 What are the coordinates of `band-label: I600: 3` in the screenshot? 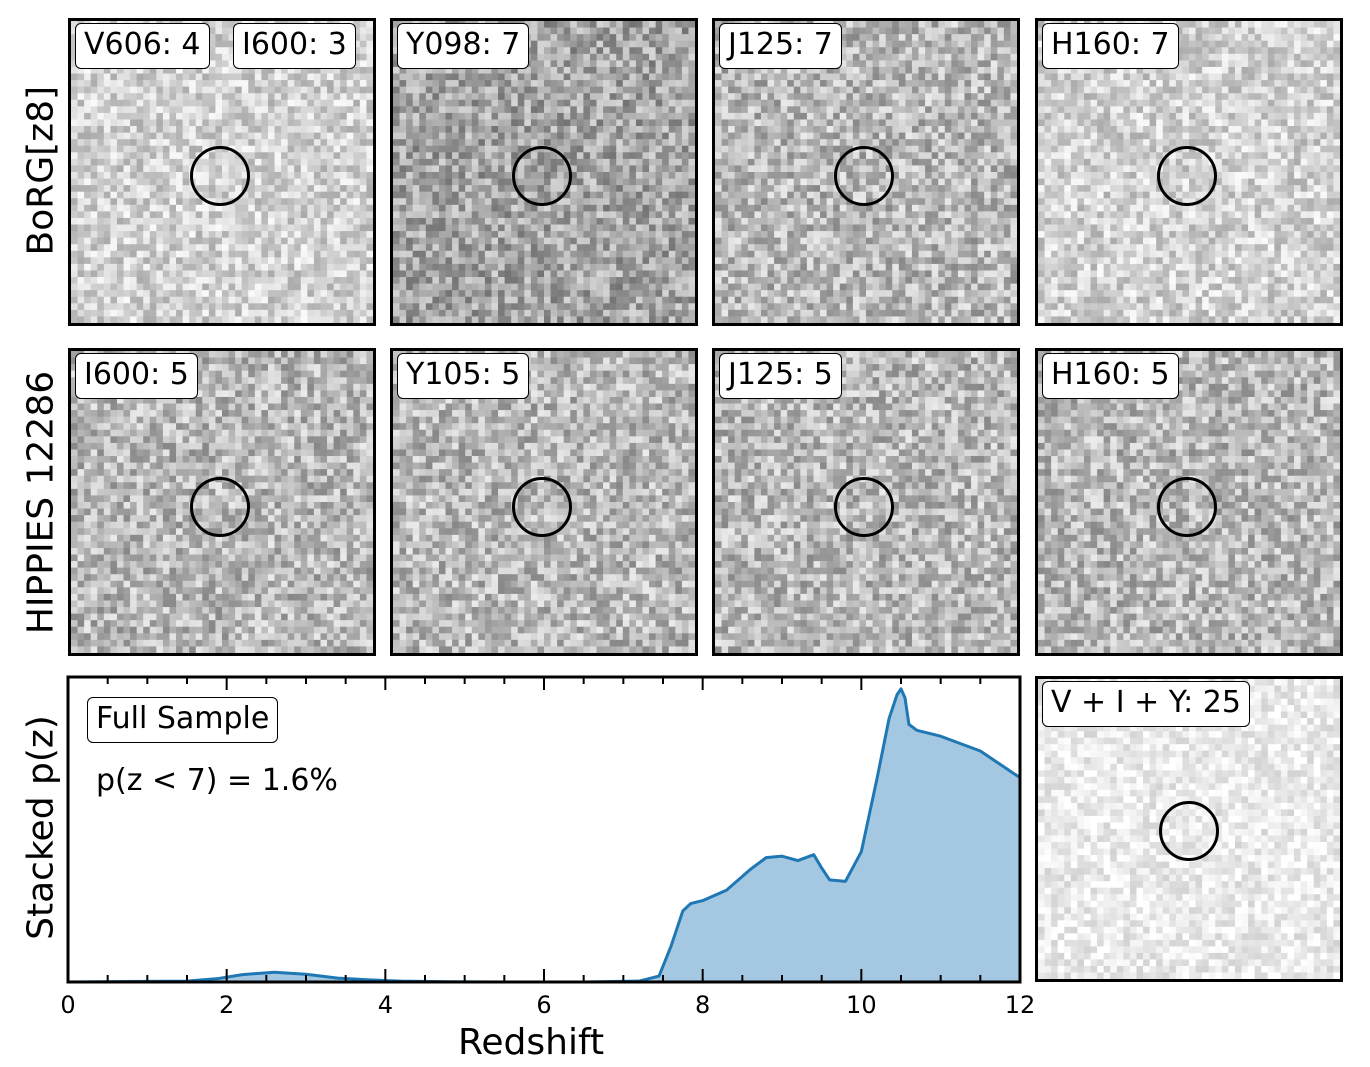 It's located at (294, 46).